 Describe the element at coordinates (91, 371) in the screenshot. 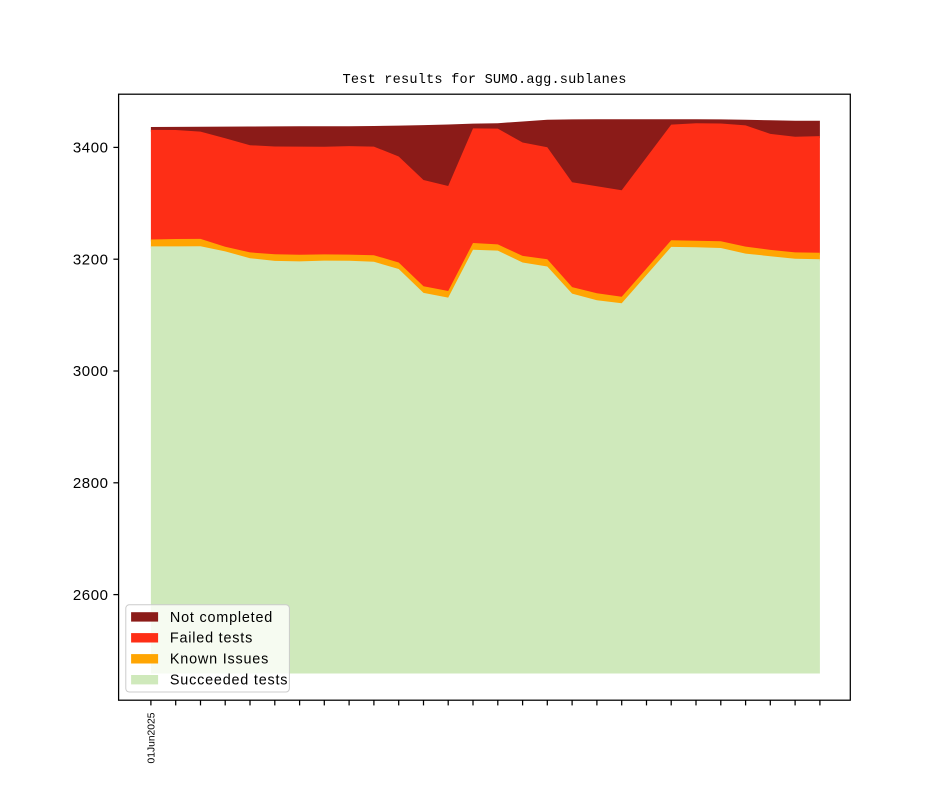

I see `svg-text: 3000` at that location.